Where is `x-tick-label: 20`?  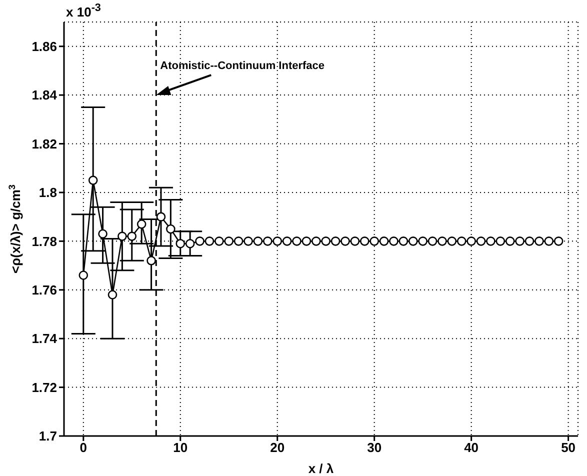 x-tick-label: 20 is located at coordinates (277, 448).